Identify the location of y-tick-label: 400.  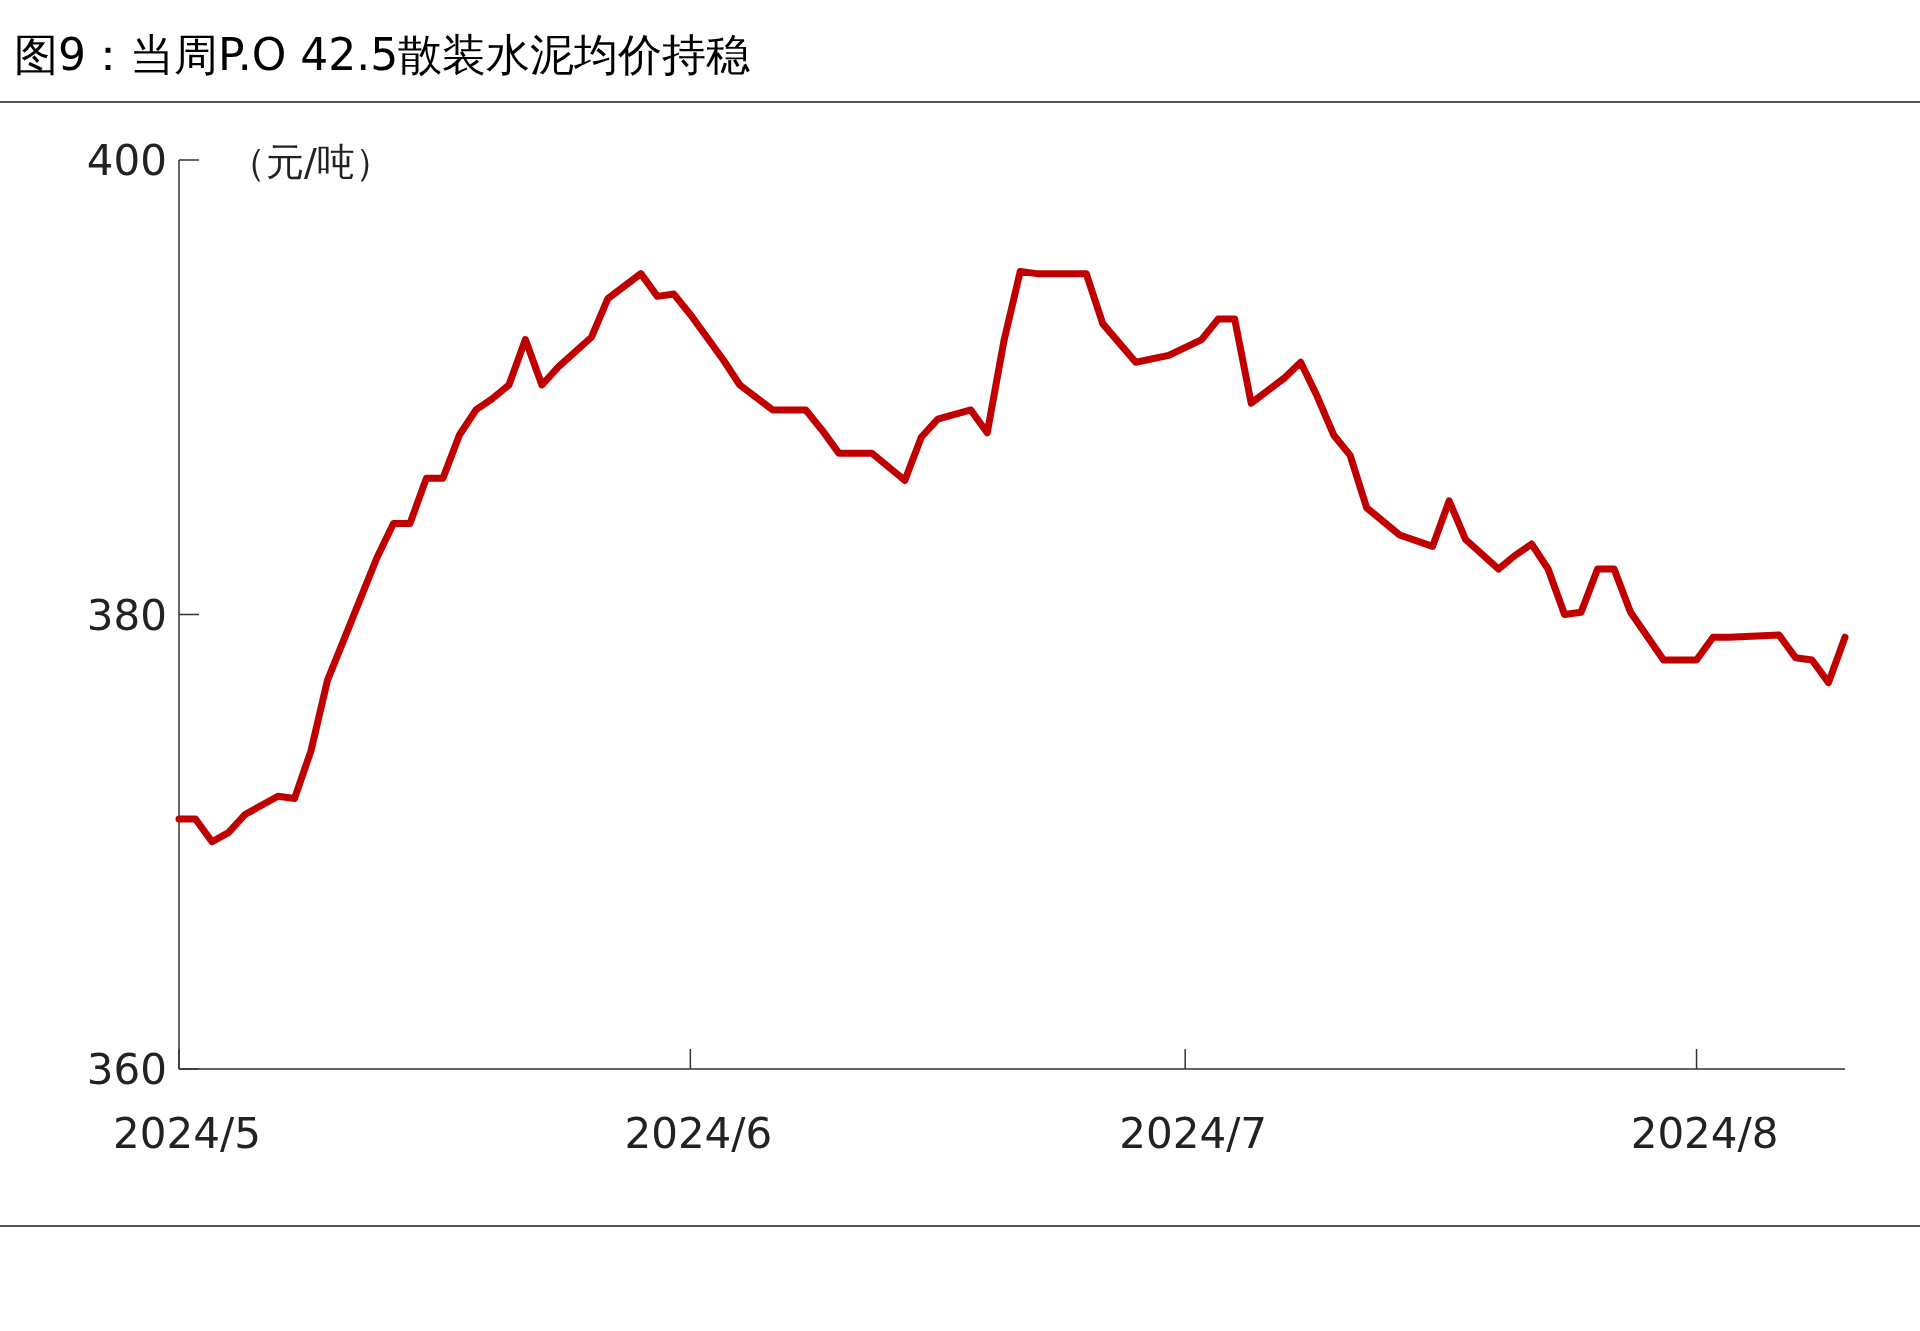
(126, 160).